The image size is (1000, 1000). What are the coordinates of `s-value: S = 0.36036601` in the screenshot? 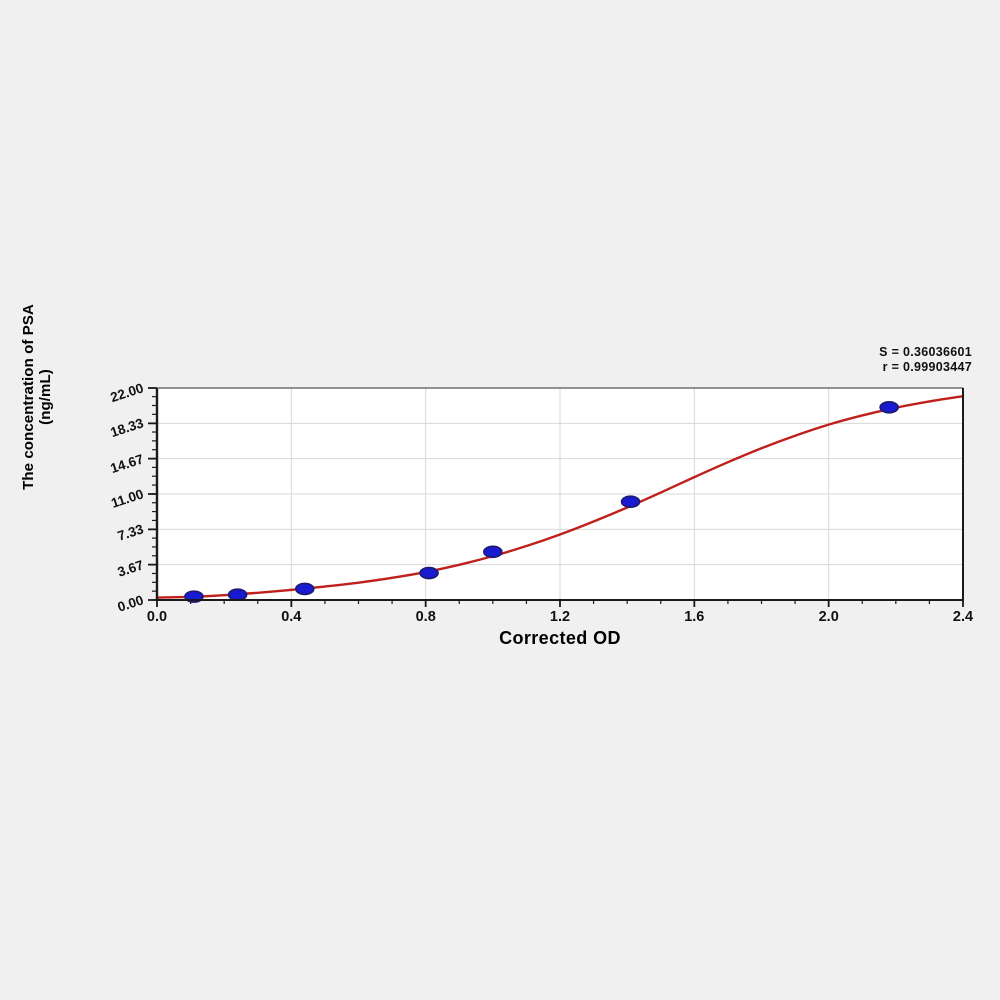 It's located at (925, 352).